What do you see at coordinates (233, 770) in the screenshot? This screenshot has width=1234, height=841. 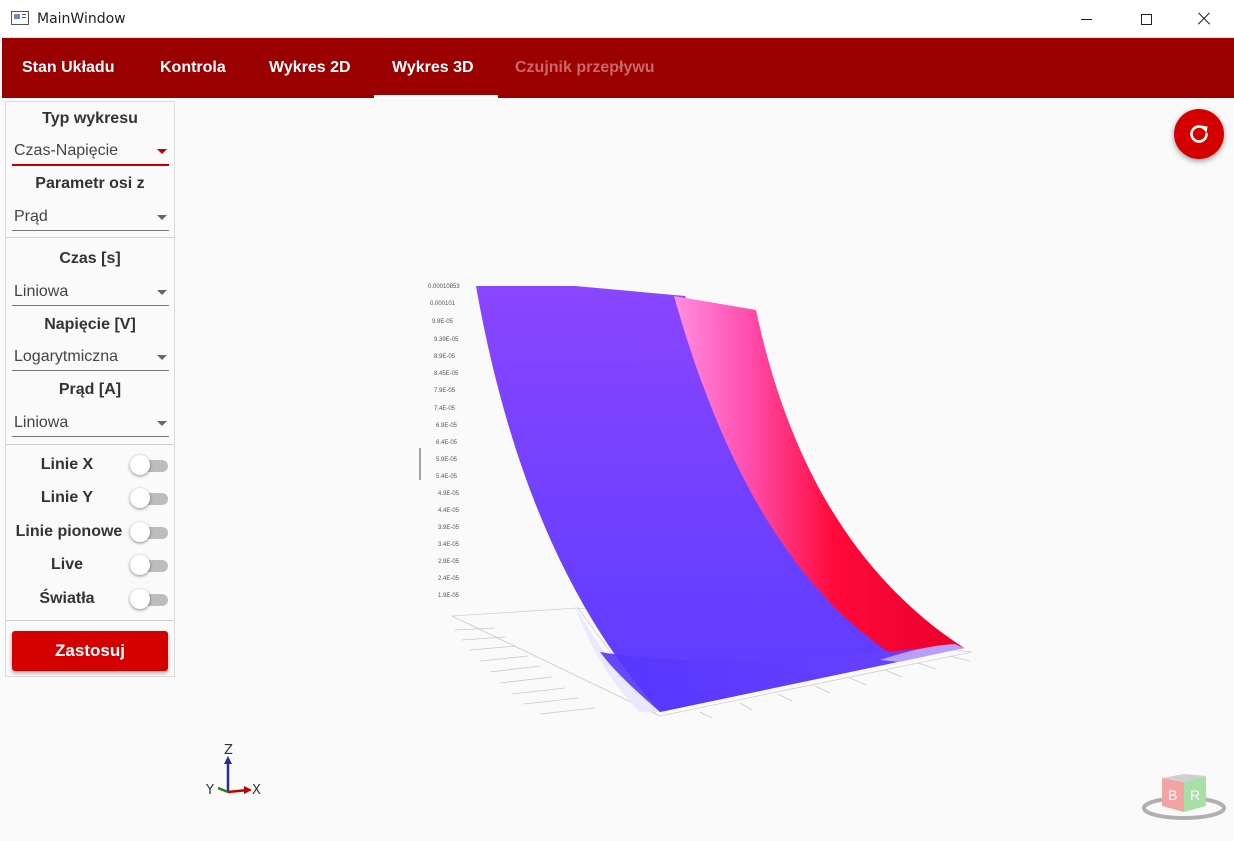 I see `axis-orientation-indicator: Z Y X` at bounding box center [233, 770].